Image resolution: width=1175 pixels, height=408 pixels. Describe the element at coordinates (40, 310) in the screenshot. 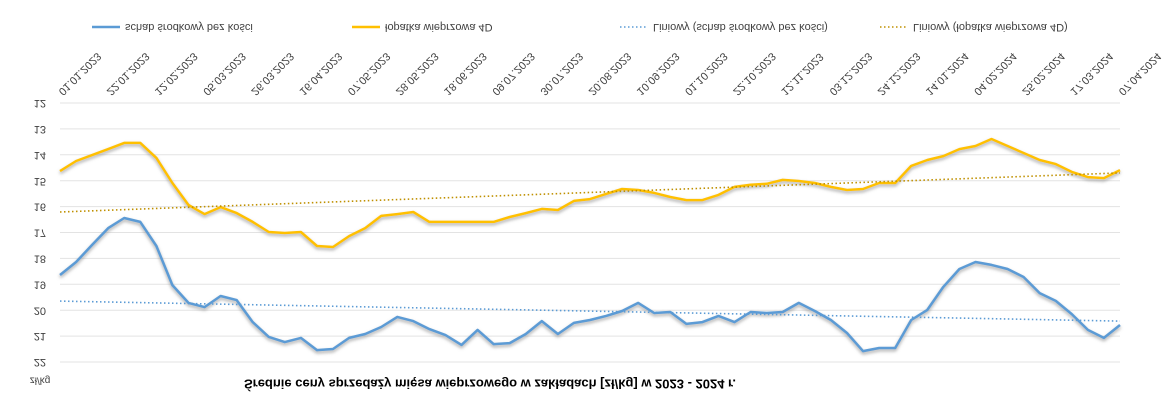

I see `y-tick-label: 20` at that location.